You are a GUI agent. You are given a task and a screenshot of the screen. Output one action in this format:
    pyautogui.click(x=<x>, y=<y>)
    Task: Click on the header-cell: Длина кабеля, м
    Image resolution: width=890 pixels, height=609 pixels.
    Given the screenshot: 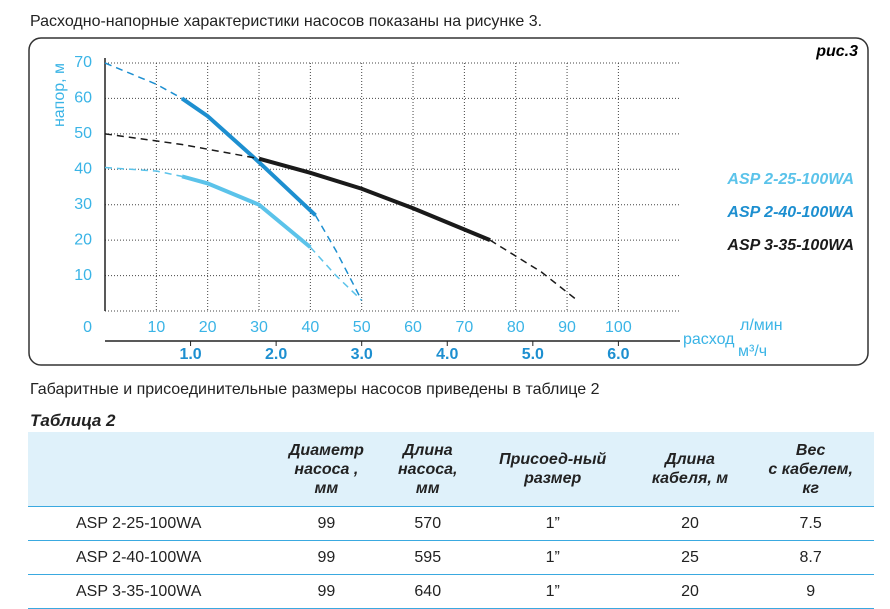 What is the action you would take?
    pyautogui.click(x=690, y=469)
    